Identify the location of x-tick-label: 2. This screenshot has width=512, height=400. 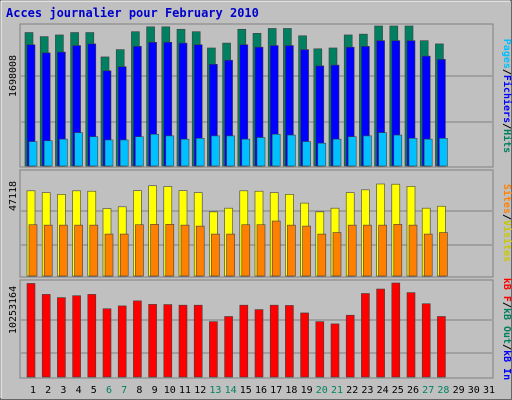
(48, 390).